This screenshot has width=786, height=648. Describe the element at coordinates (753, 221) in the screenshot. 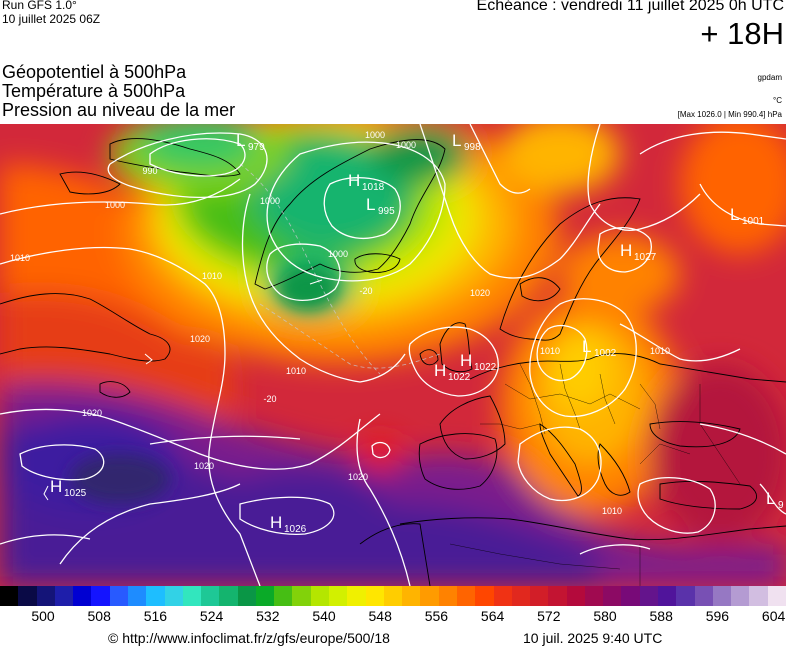

I see `svg-text: 1001` at that location.